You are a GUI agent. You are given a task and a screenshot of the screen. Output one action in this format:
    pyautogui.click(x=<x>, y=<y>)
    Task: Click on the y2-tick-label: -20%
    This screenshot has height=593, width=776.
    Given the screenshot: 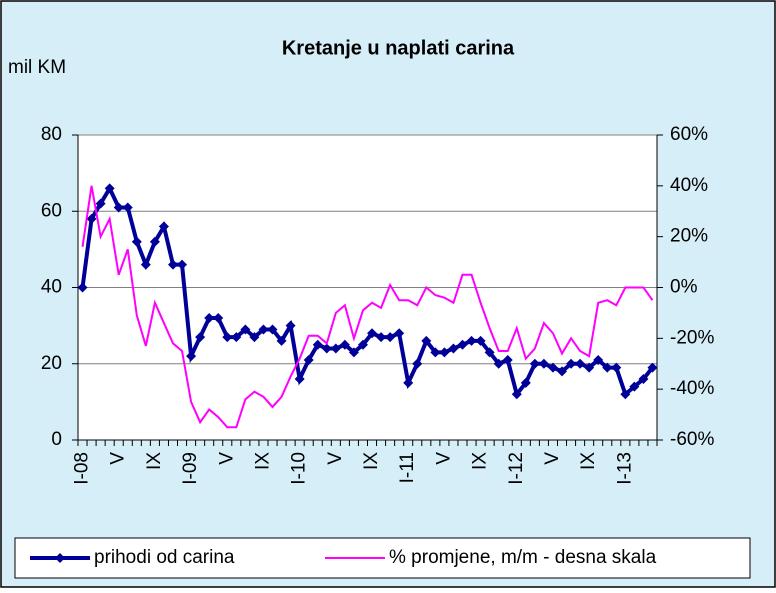 What is the action you would take?
    pyautogui.click(x=692, y=337)
    